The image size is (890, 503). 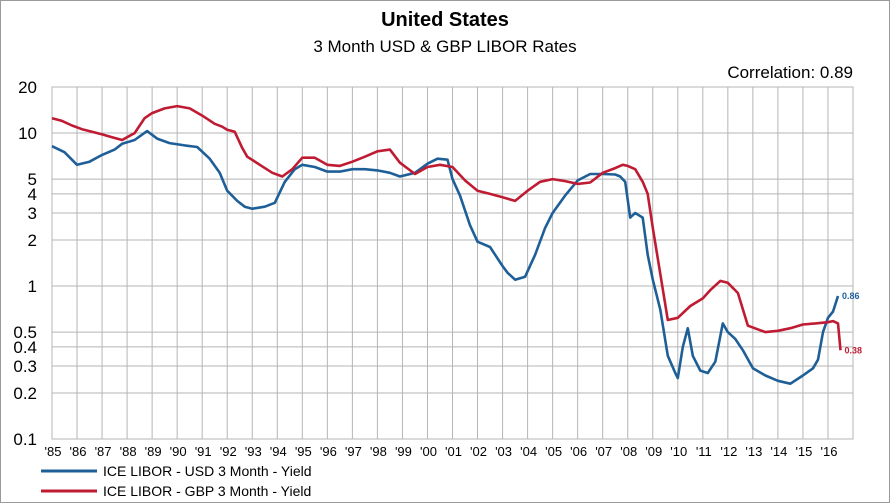 I want to click on x-tick-label: '15, so click(x=803, y=451).